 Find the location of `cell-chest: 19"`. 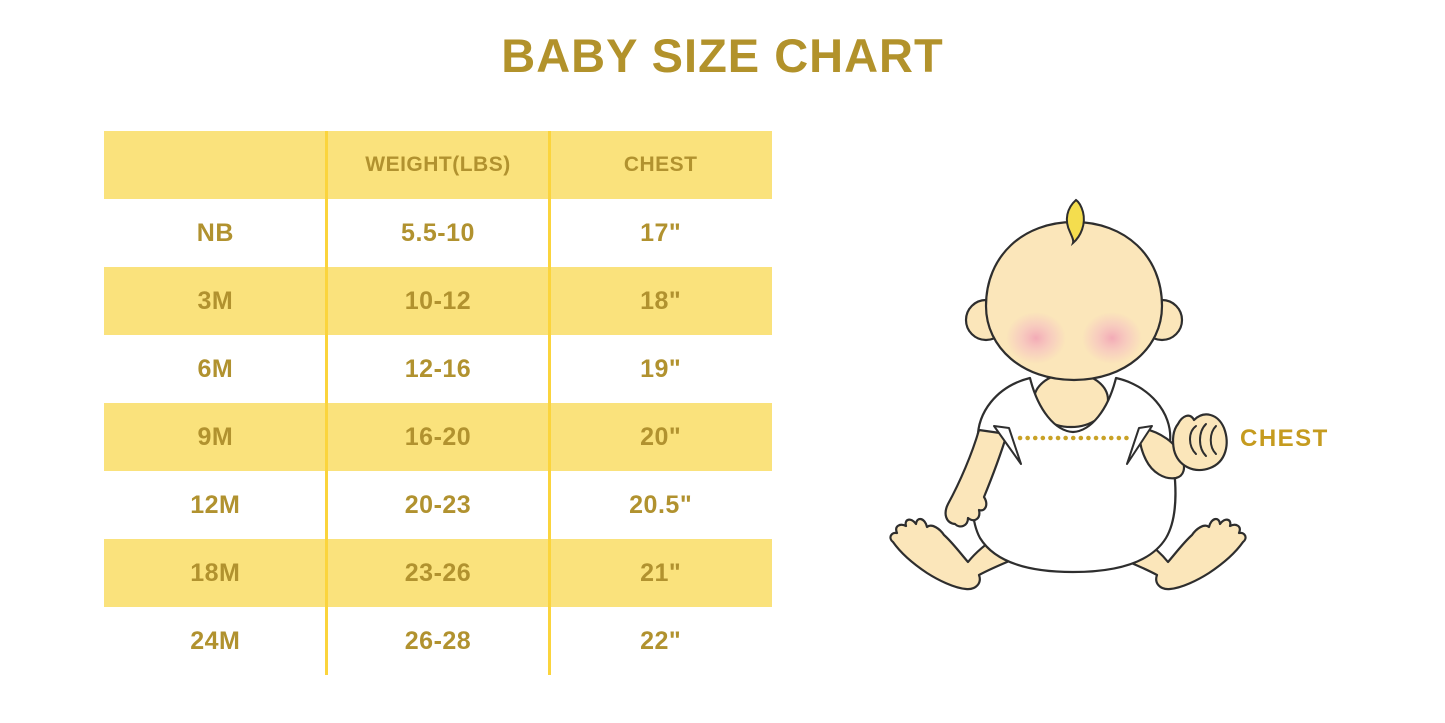

cell-chest: 19" is located at coordinates (661, 368).